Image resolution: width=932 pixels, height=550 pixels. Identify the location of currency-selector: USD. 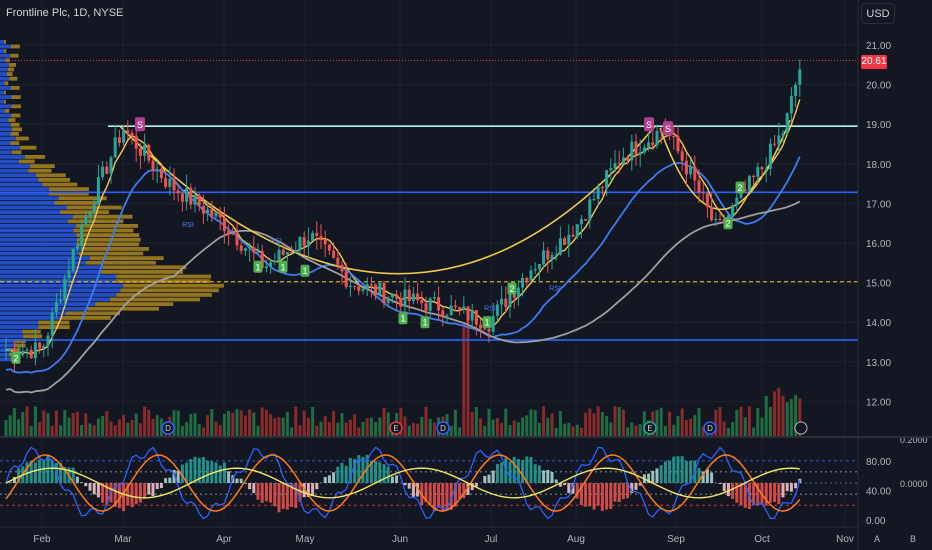
(878, 13).